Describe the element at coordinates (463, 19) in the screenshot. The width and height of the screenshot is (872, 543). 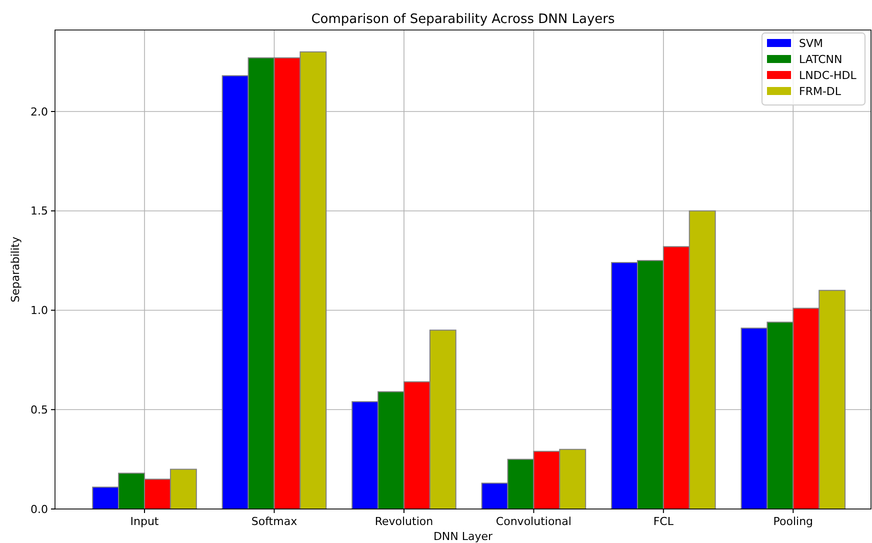
I see `chart-title: Comparison of Separability Across DNN Layers` at that location.